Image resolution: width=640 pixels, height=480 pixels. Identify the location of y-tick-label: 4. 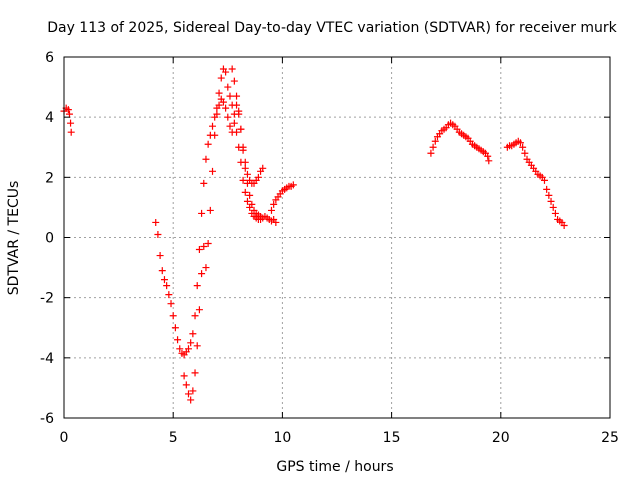
(49, 118).